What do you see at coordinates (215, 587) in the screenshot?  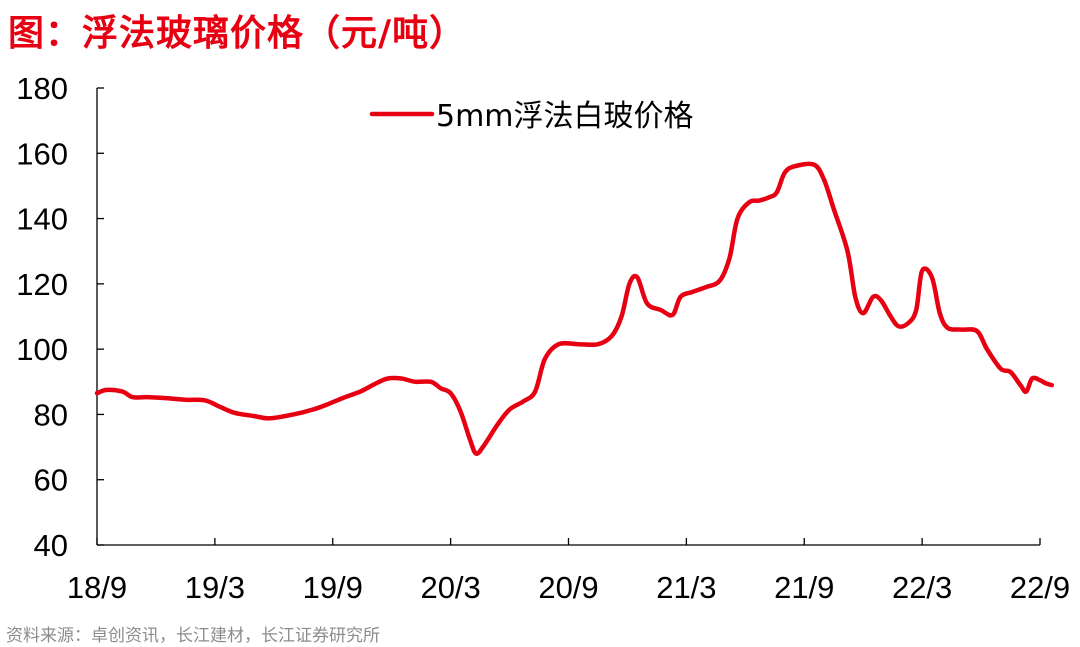 I see `x-tick-label: 19/3` at bounding box center [215, 587].